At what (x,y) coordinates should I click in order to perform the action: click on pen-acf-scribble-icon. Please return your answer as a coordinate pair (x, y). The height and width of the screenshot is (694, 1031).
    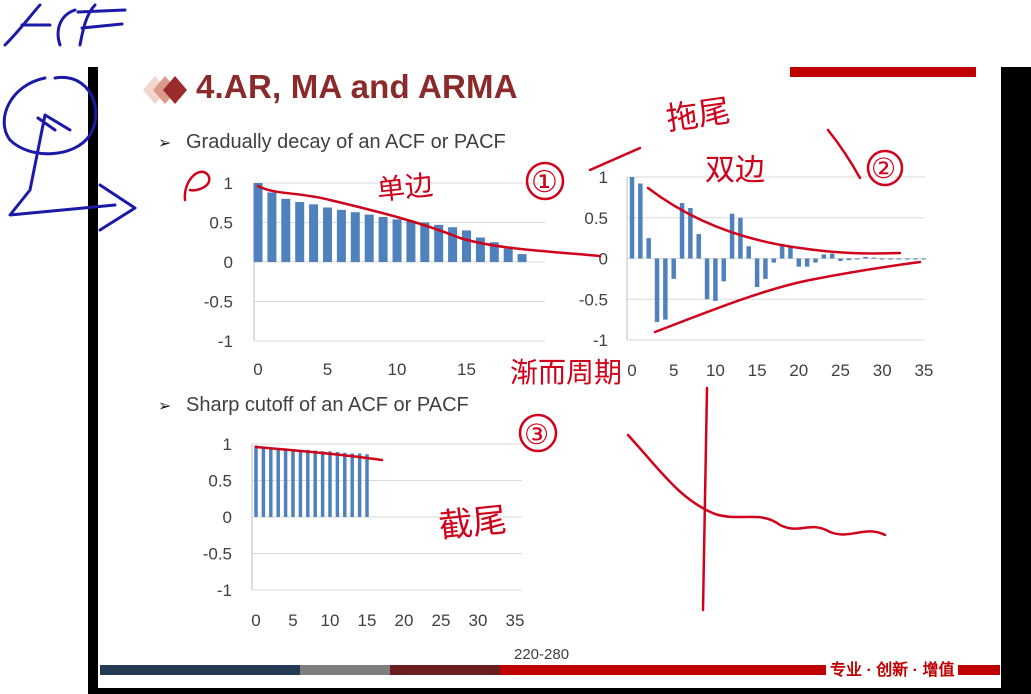
    Looking at the image, I should click on (65, 25).